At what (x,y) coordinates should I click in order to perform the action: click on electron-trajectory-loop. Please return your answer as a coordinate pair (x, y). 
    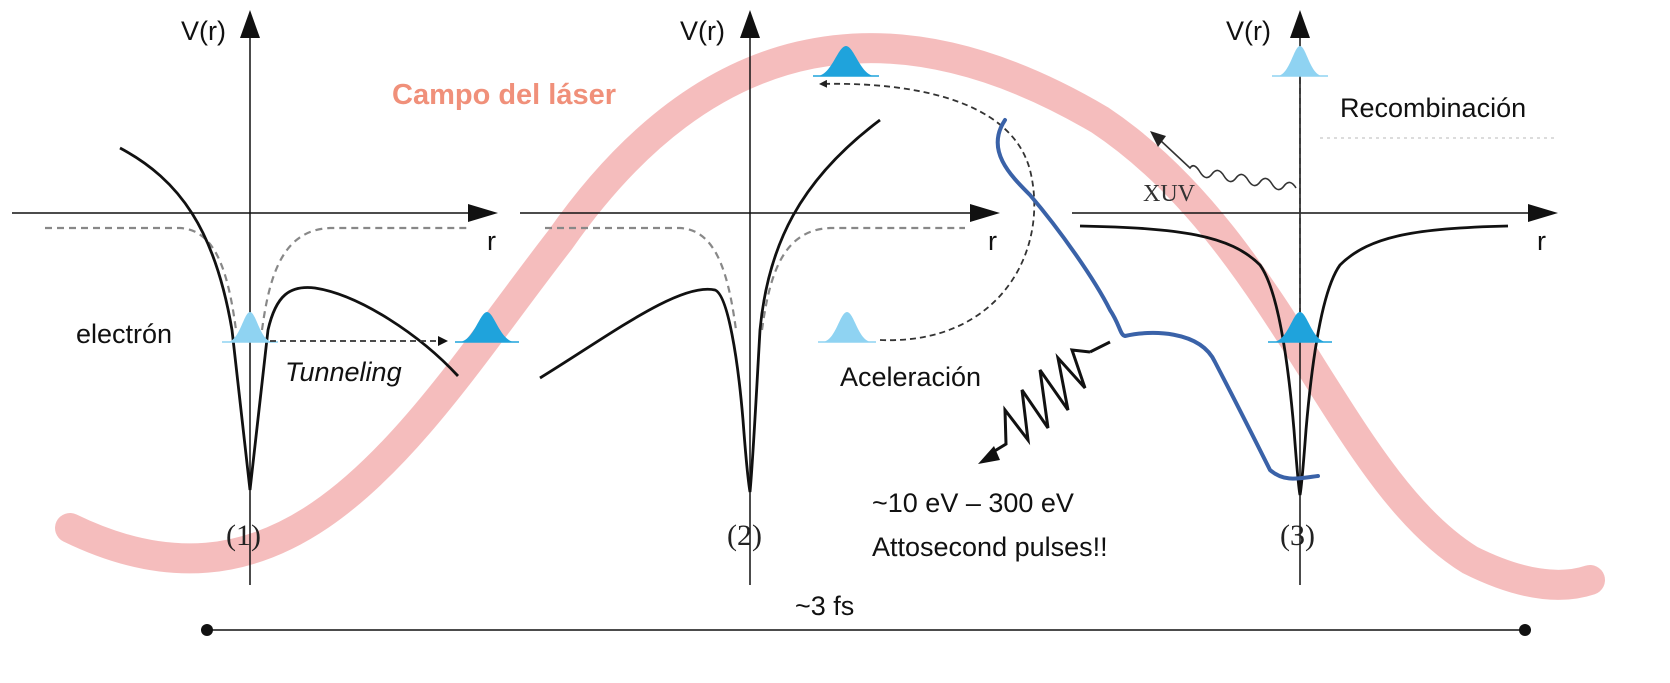
    Looking at the image, I should click on (927, 210).